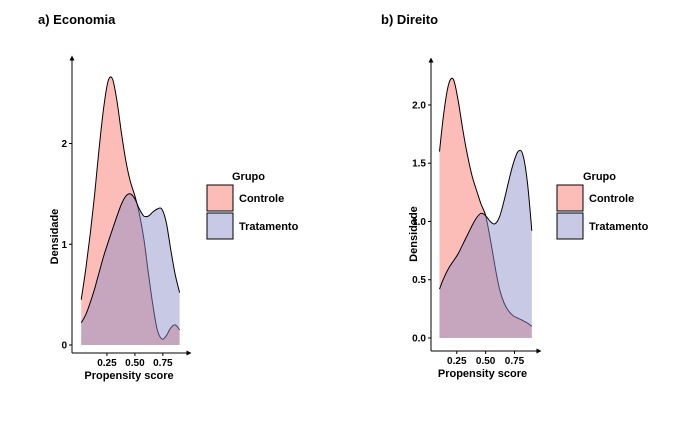 The image size is (700, 441). Describe the element at coordinates (419, 280) in the screenshot. I see `y-tick-label: 0.5` at that location.